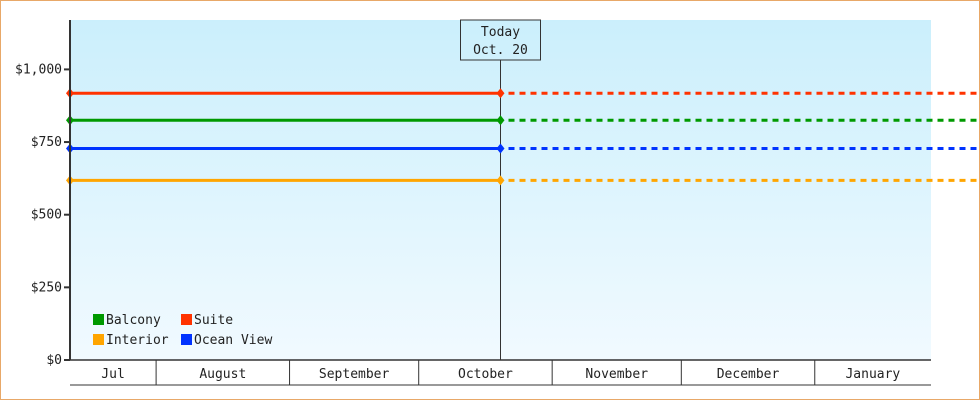  I want to click on today-box, so click(500, 40).